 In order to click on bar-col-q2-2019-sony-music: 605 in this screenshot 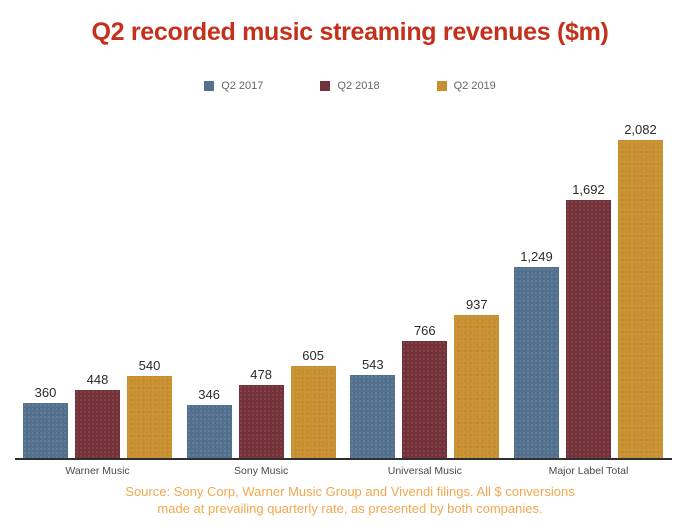, I will do `click(313, 289)`.